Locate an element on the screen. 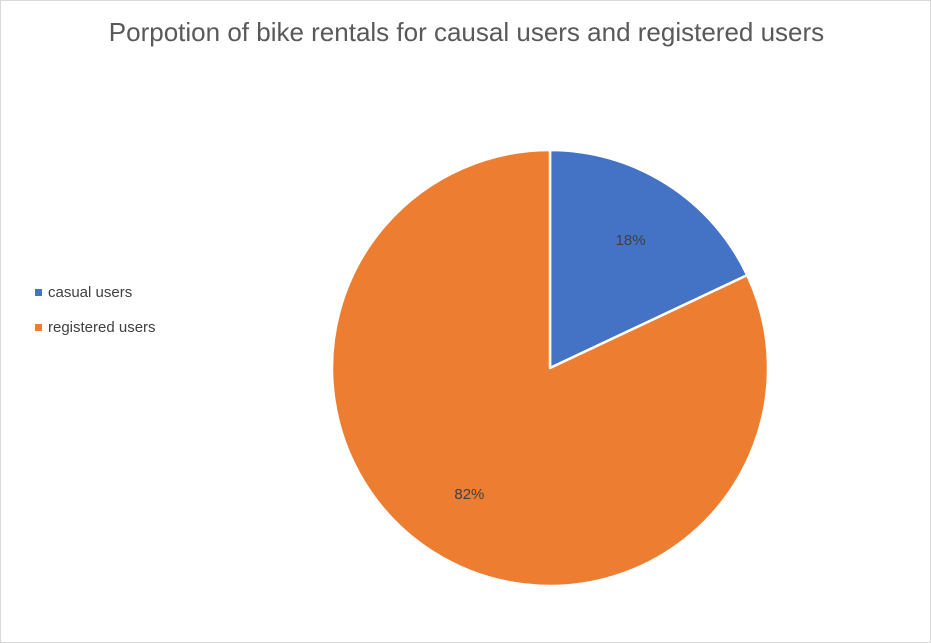  legend-item-registered-users: registered users is located at coordinates (95, 327).